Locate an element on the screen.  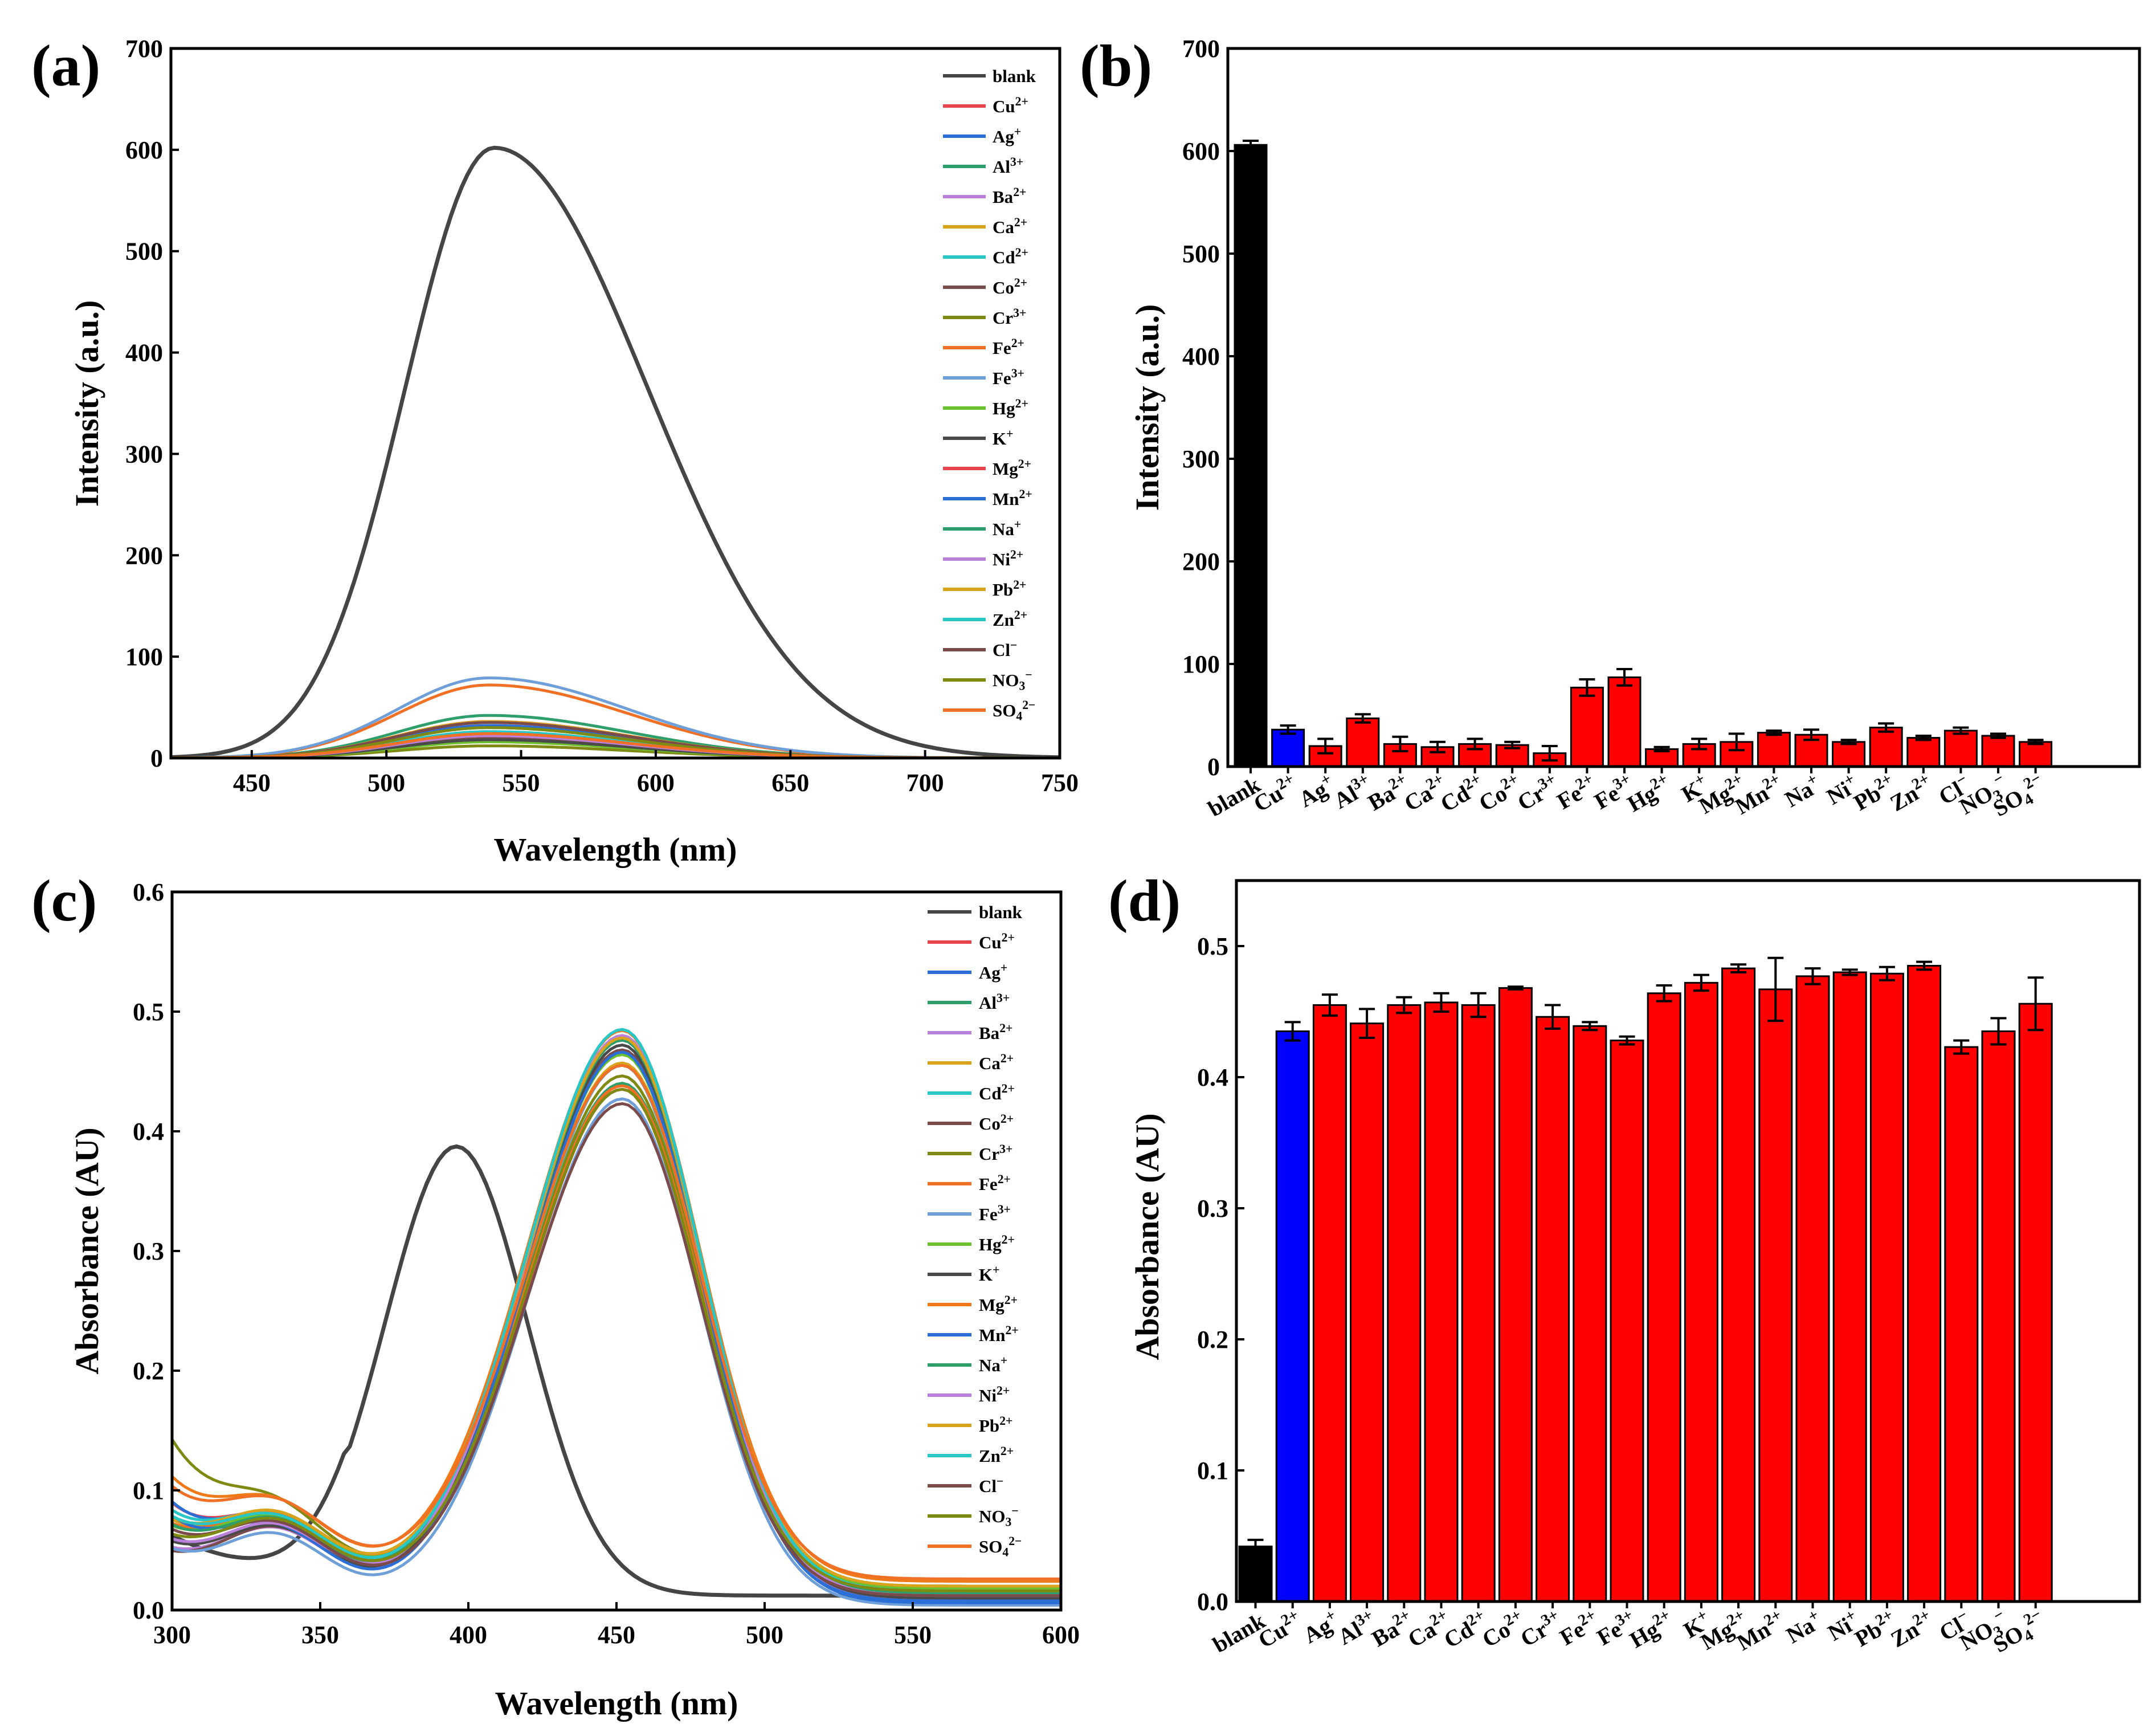
panel-c-legend-label-mn2: Mn2+ is located at coordinates (999, 1334).